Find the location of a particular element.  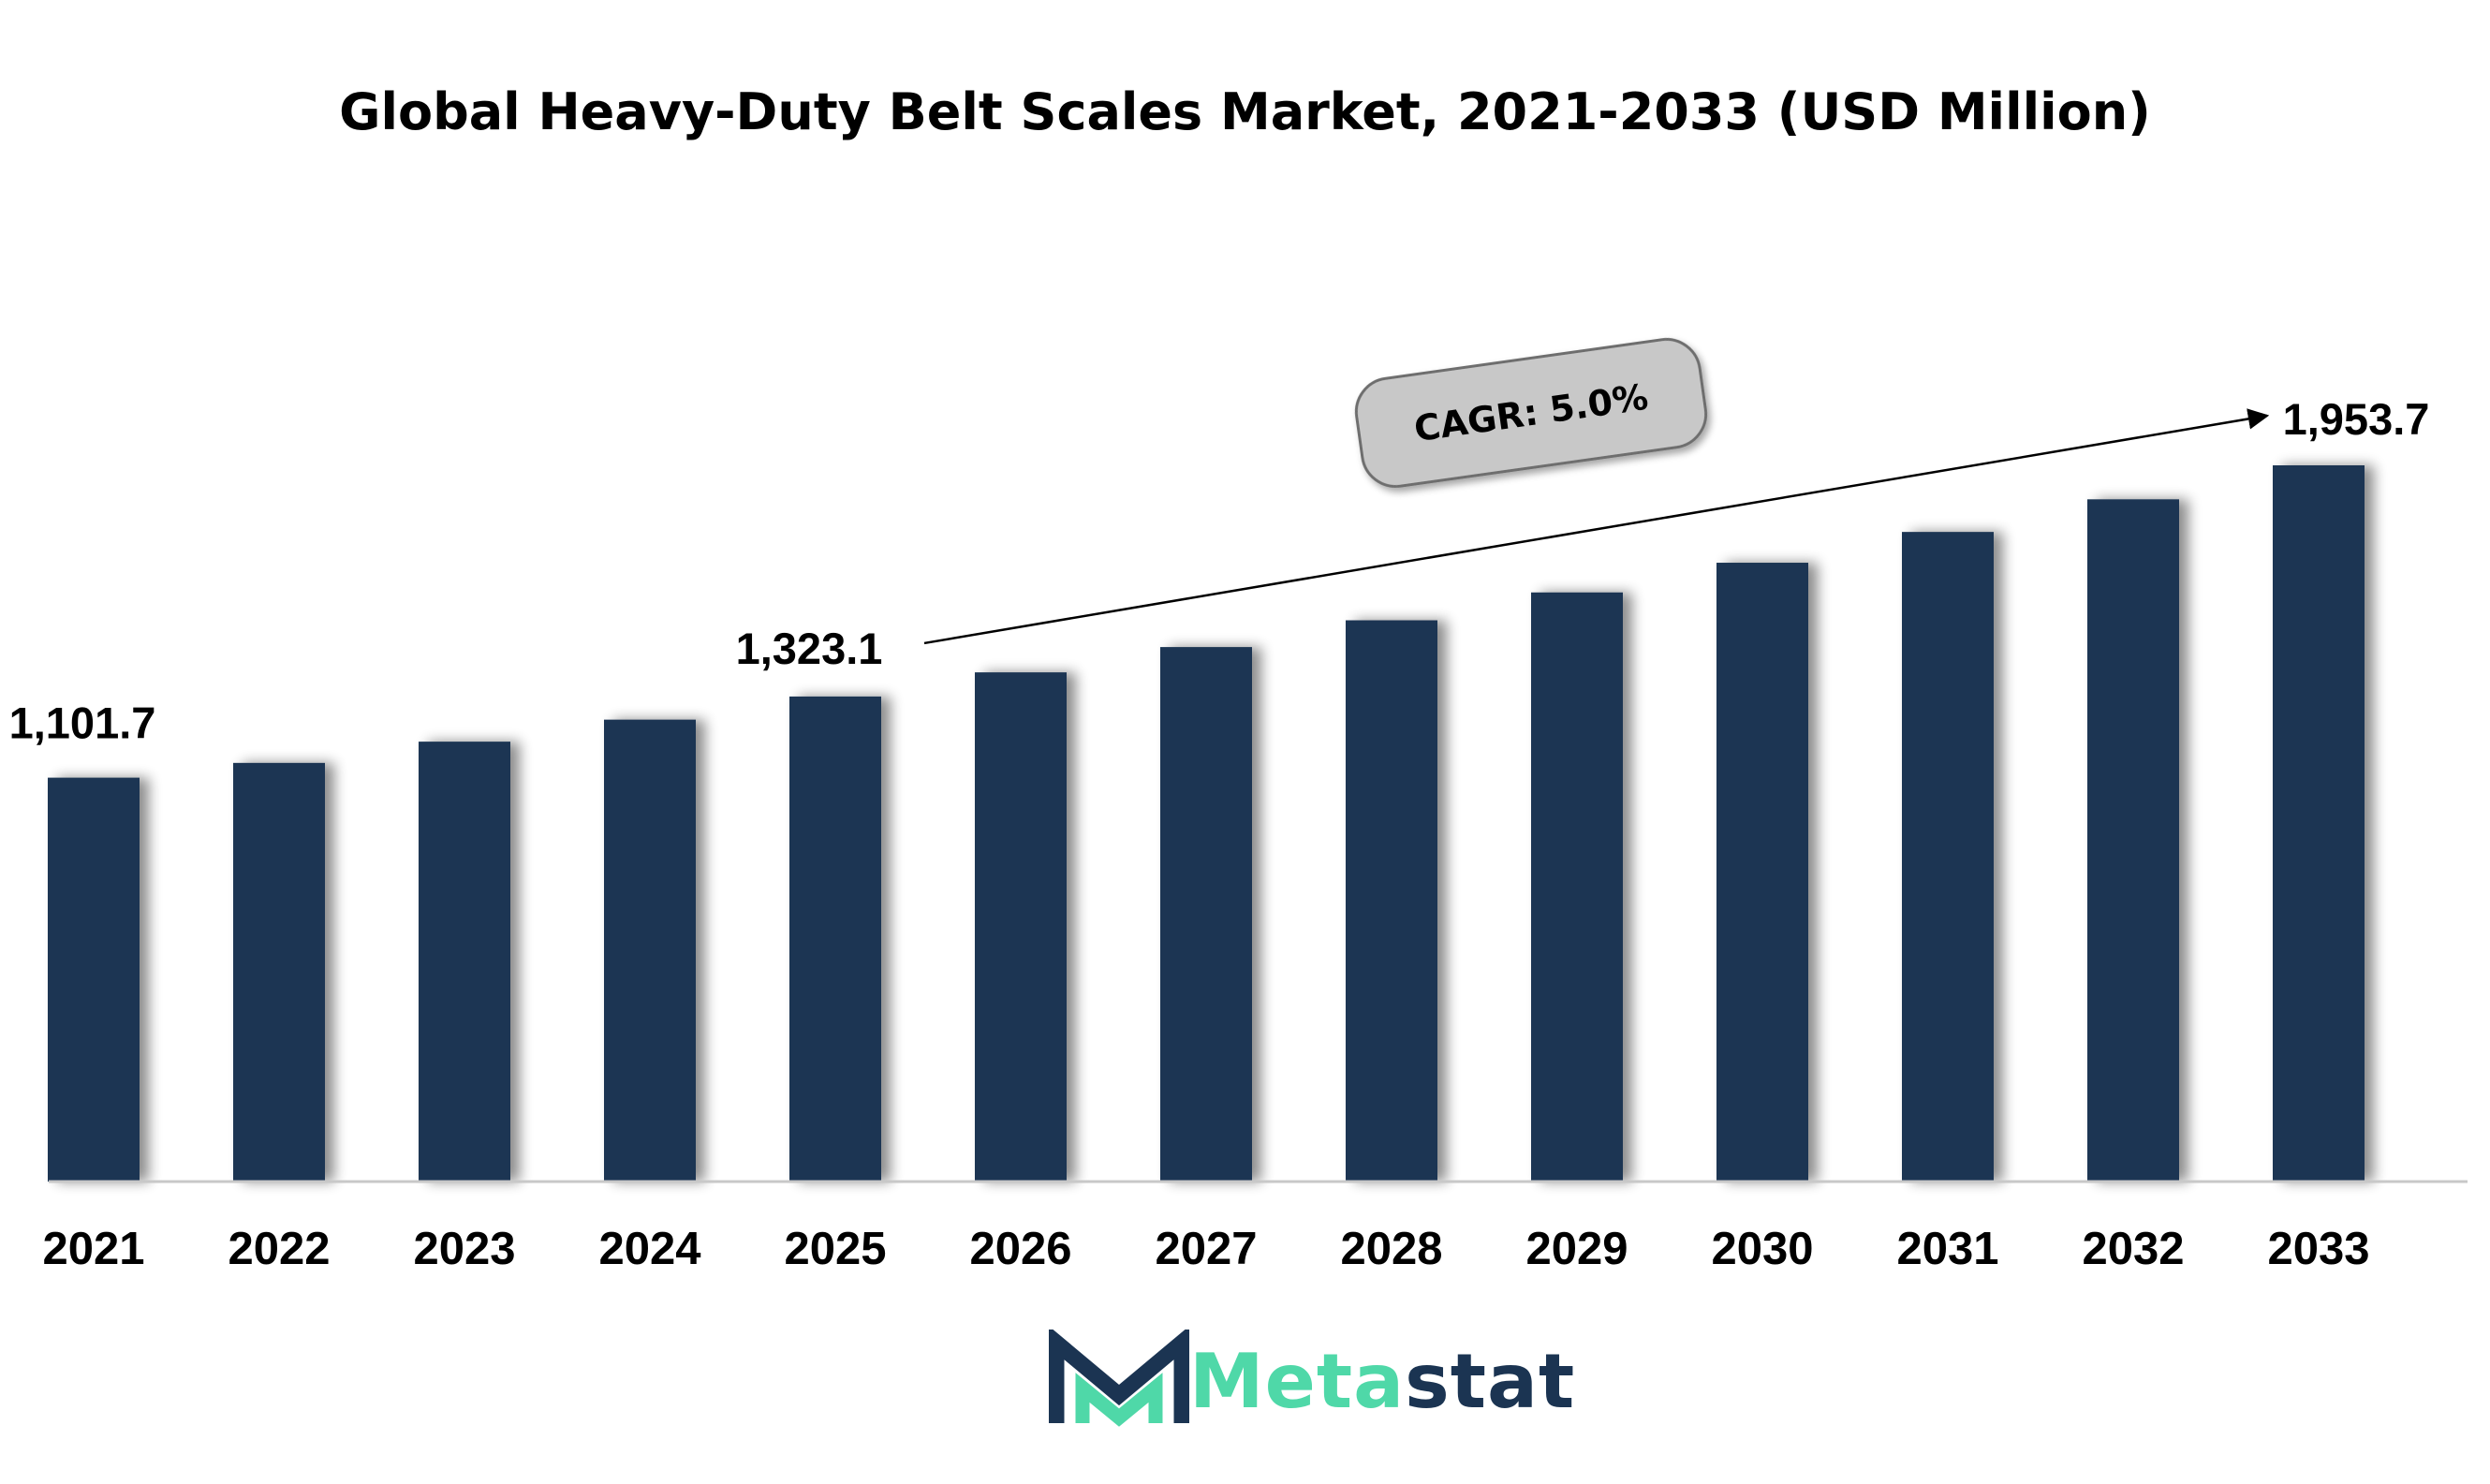

x-tick-label-2021: 2021 is located at coordinates (93, 1249).